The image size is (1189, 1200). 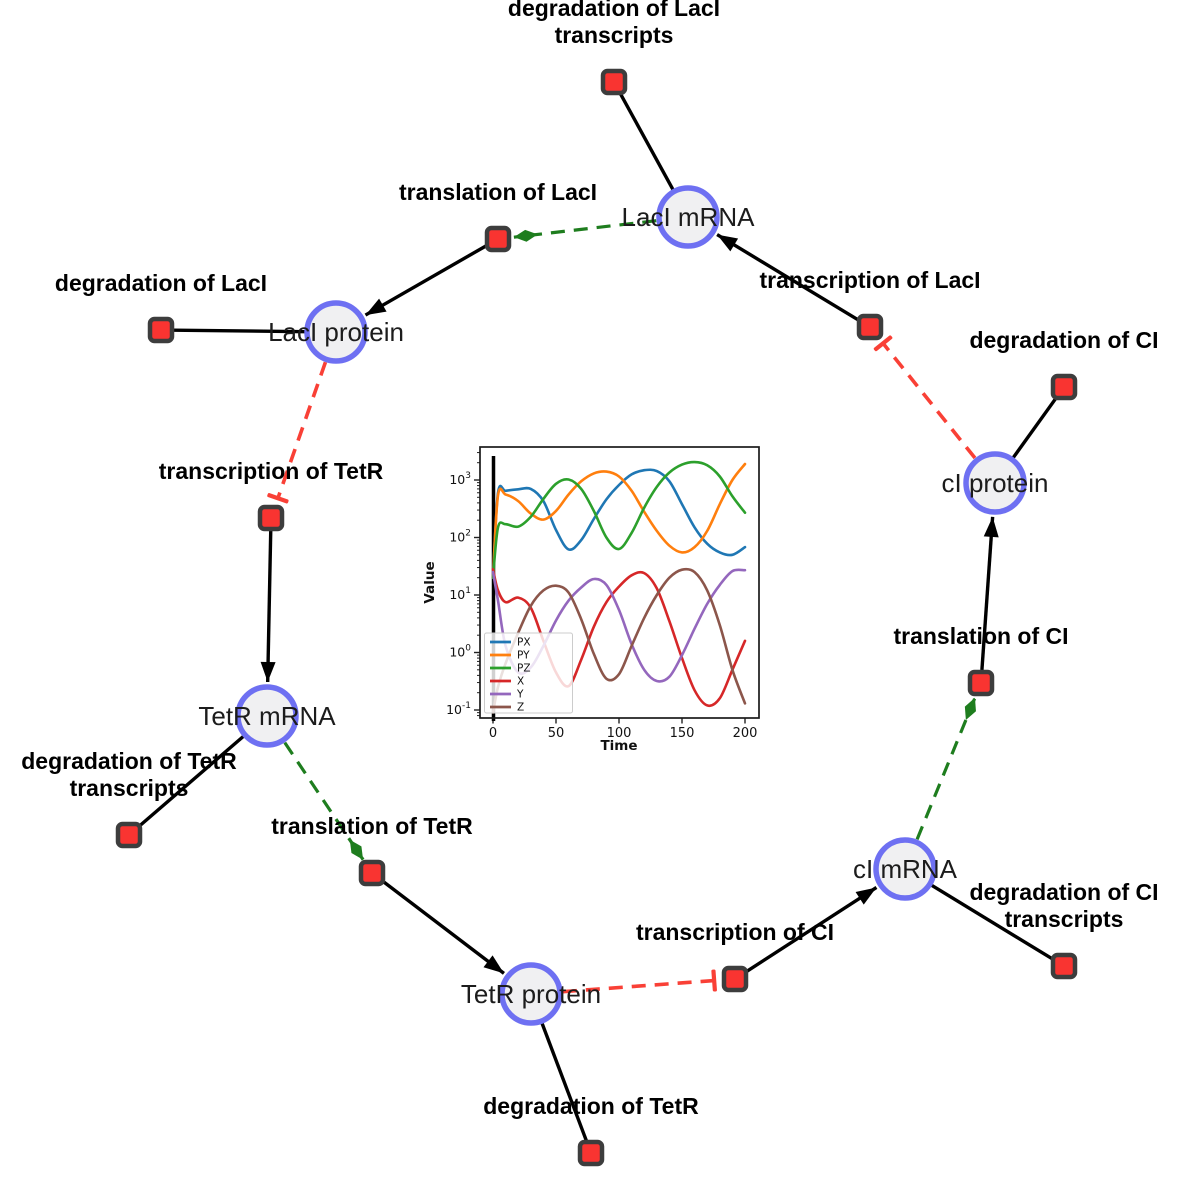 What do you see at coordinates (460, 594) in the screenshot?
I see `y-tick-label: 10¹` at bounding box center [460, 594].